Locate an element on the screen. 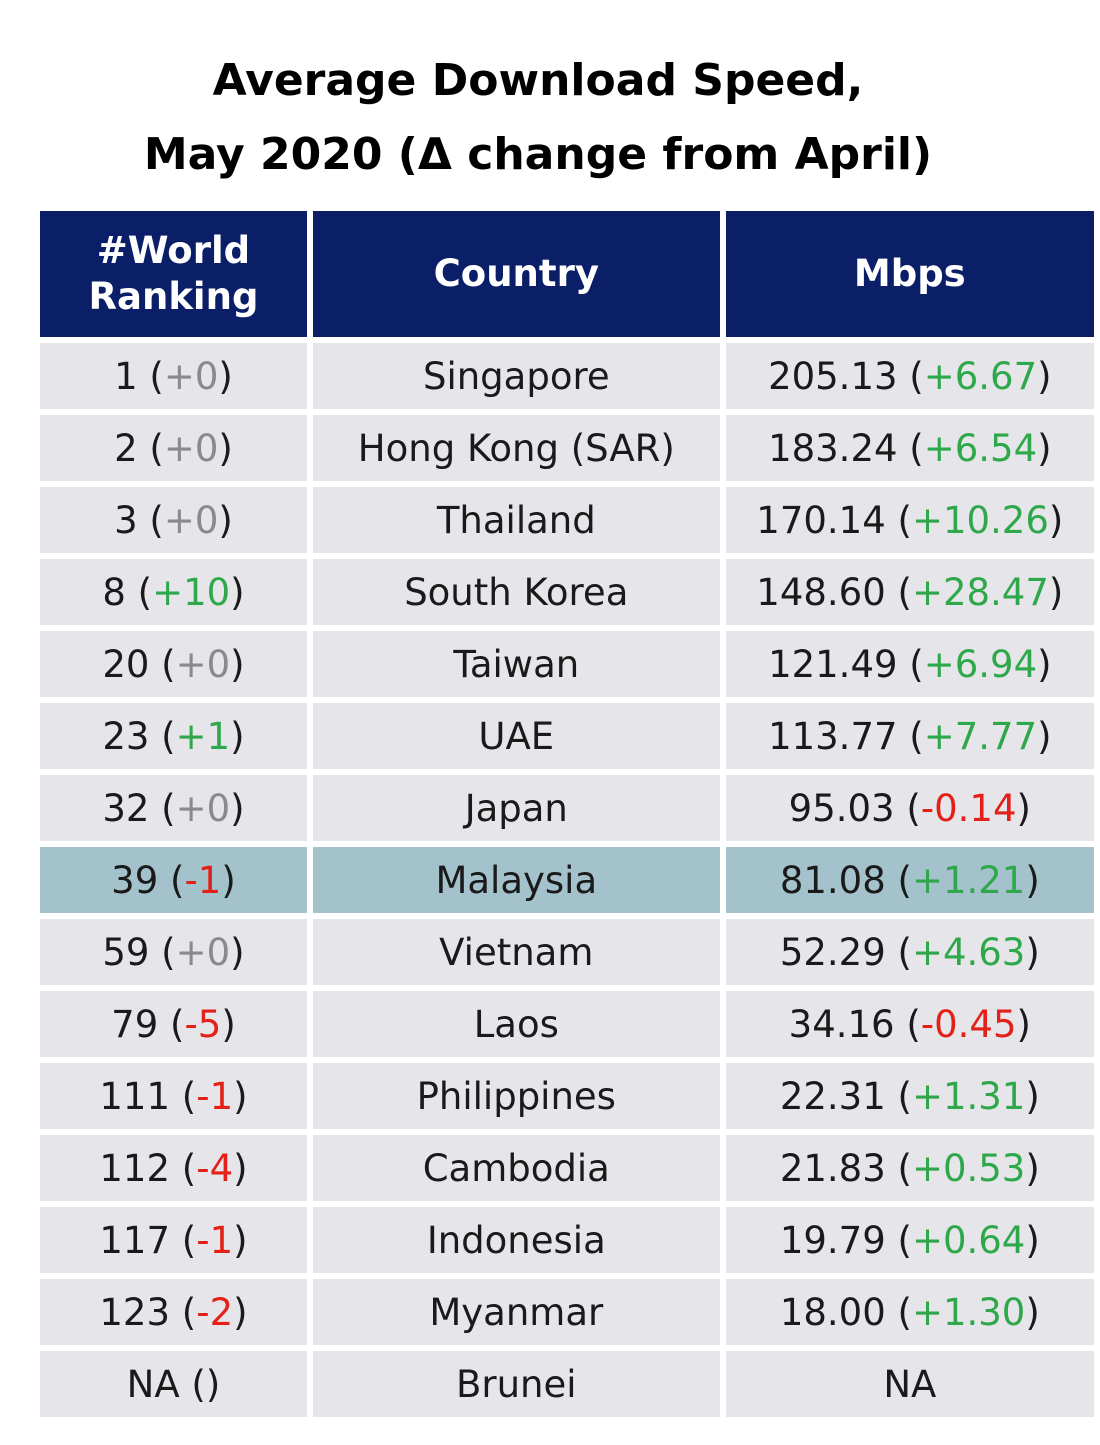  table-row: 59 (+0) Vietnam 52.29 (+4.63) is located at coordinates (567, 952).